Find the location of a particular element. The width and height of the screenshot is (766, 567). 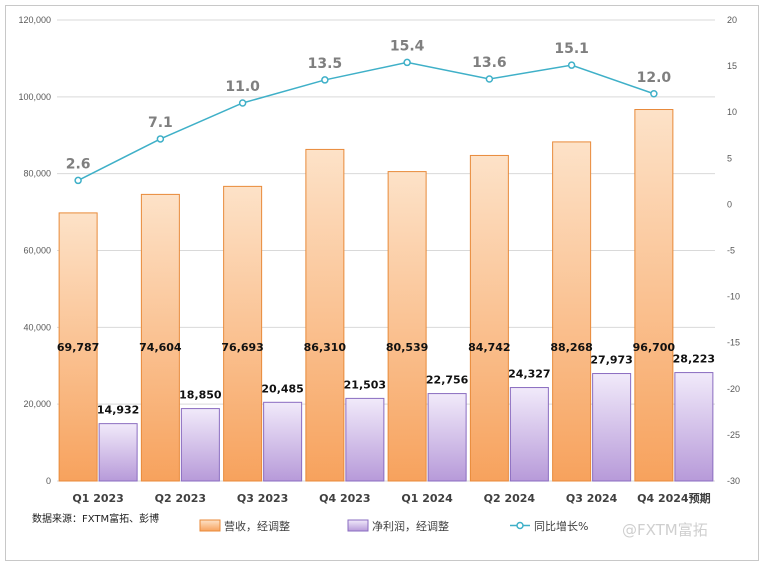

y2-tick-label: -20 is located at coordinates (733, 389).